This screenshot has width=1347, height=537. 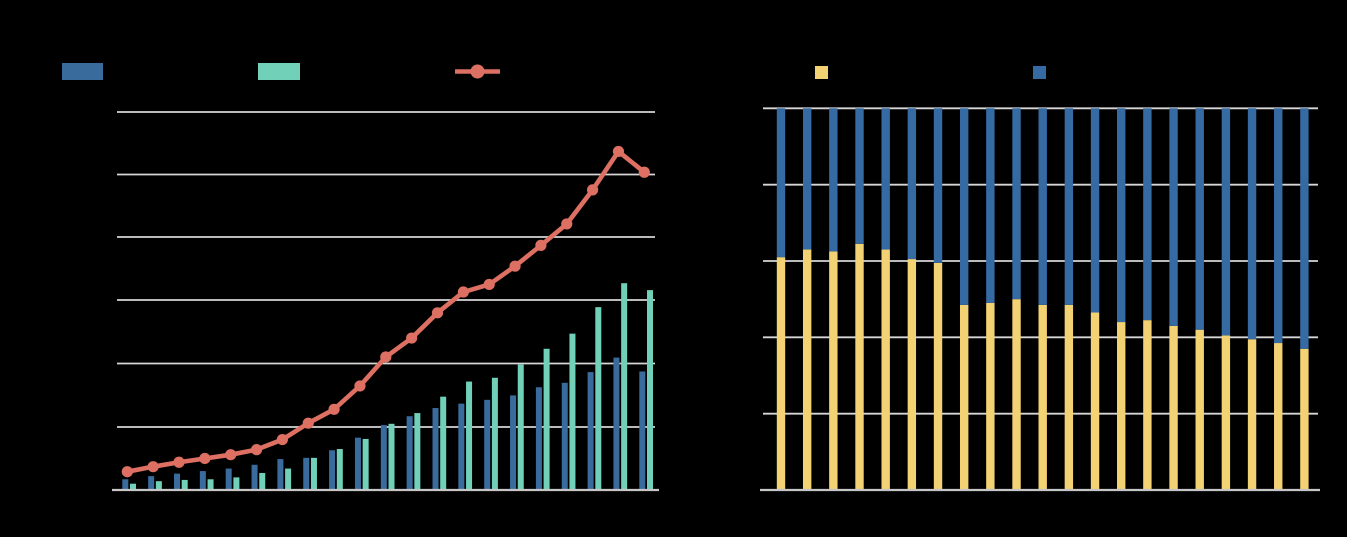 What do you see at coordinates (82, 71) in the screenshot?
I see `left-legend-swatch-blue` at bounding box center [82, 71].